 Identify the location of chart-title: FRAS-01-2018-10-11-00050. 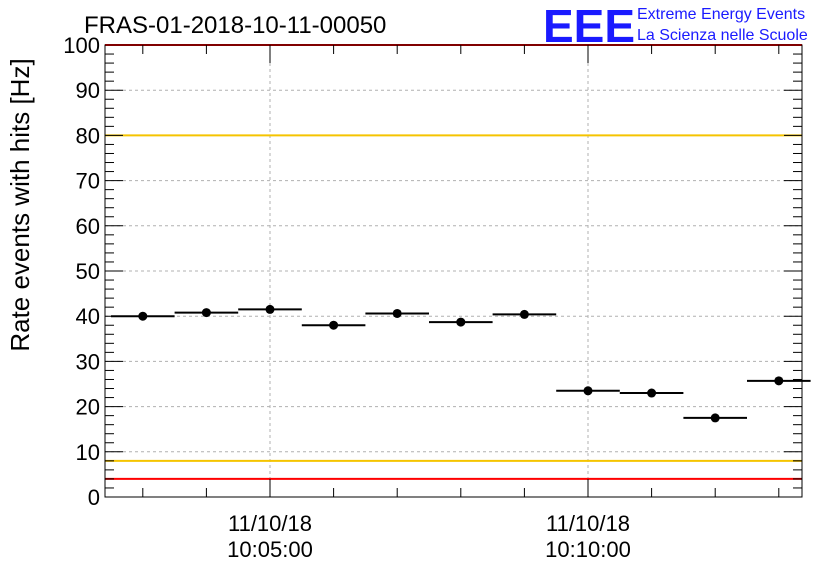
(235, 25).